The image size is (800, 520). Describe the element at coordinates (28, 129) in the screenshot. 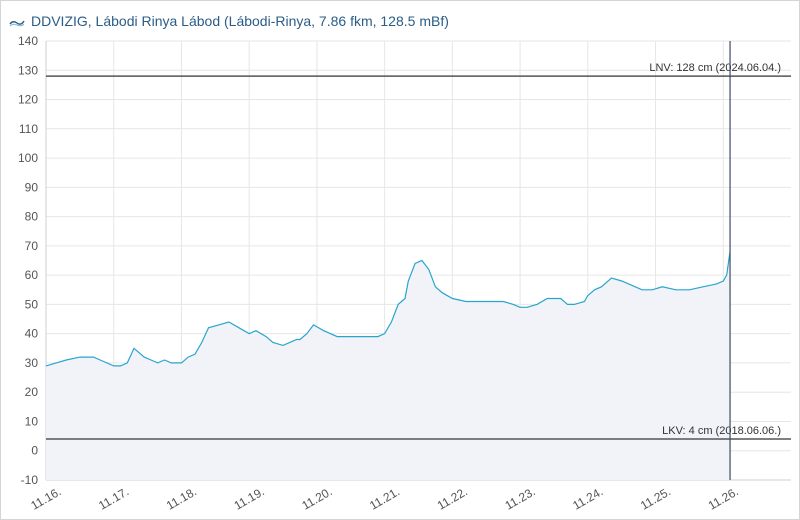

I see `y-tick-label: 110` at that location.